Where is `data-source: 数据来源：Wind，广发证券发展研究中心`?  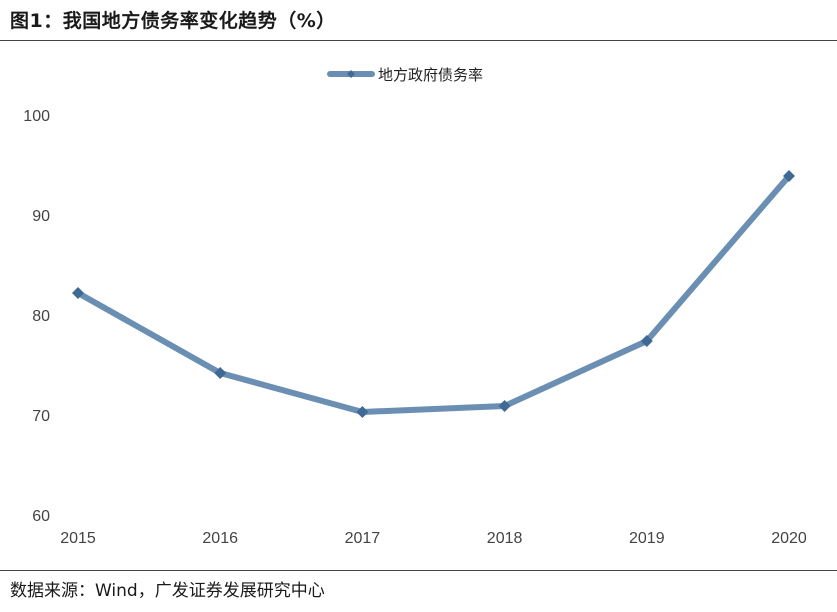 data-source: 数据来源：Wind，广发证券发展研究中心 is located at coordinates (167, 591).